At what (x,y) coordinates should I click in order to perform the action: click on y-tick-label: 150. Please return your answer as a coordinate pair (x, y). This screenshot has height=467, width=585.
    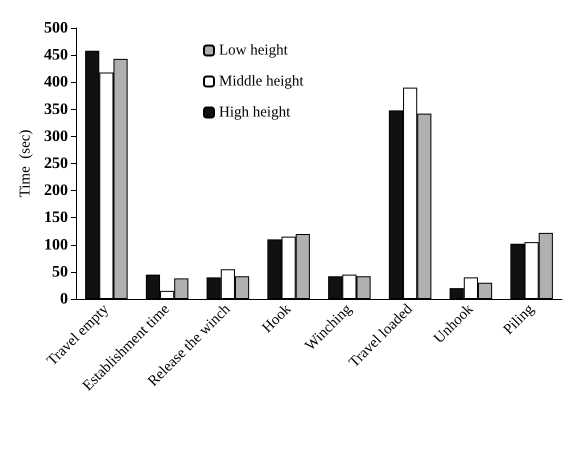
    Looking at the image, I should click on (56, 217).